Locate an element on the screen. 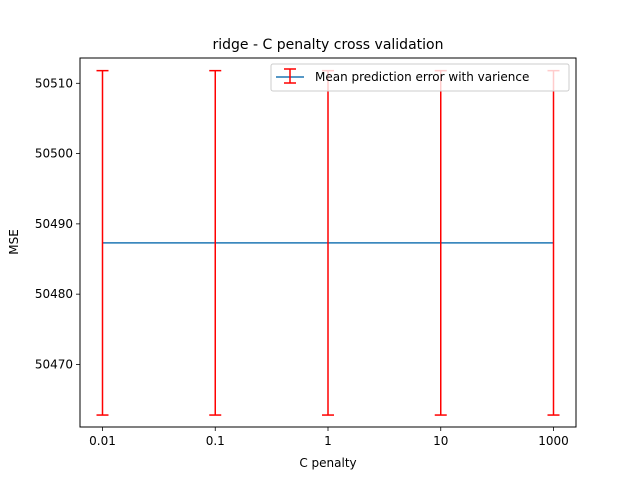  legend-errorbar-icon is located at coordinates (290, 76).